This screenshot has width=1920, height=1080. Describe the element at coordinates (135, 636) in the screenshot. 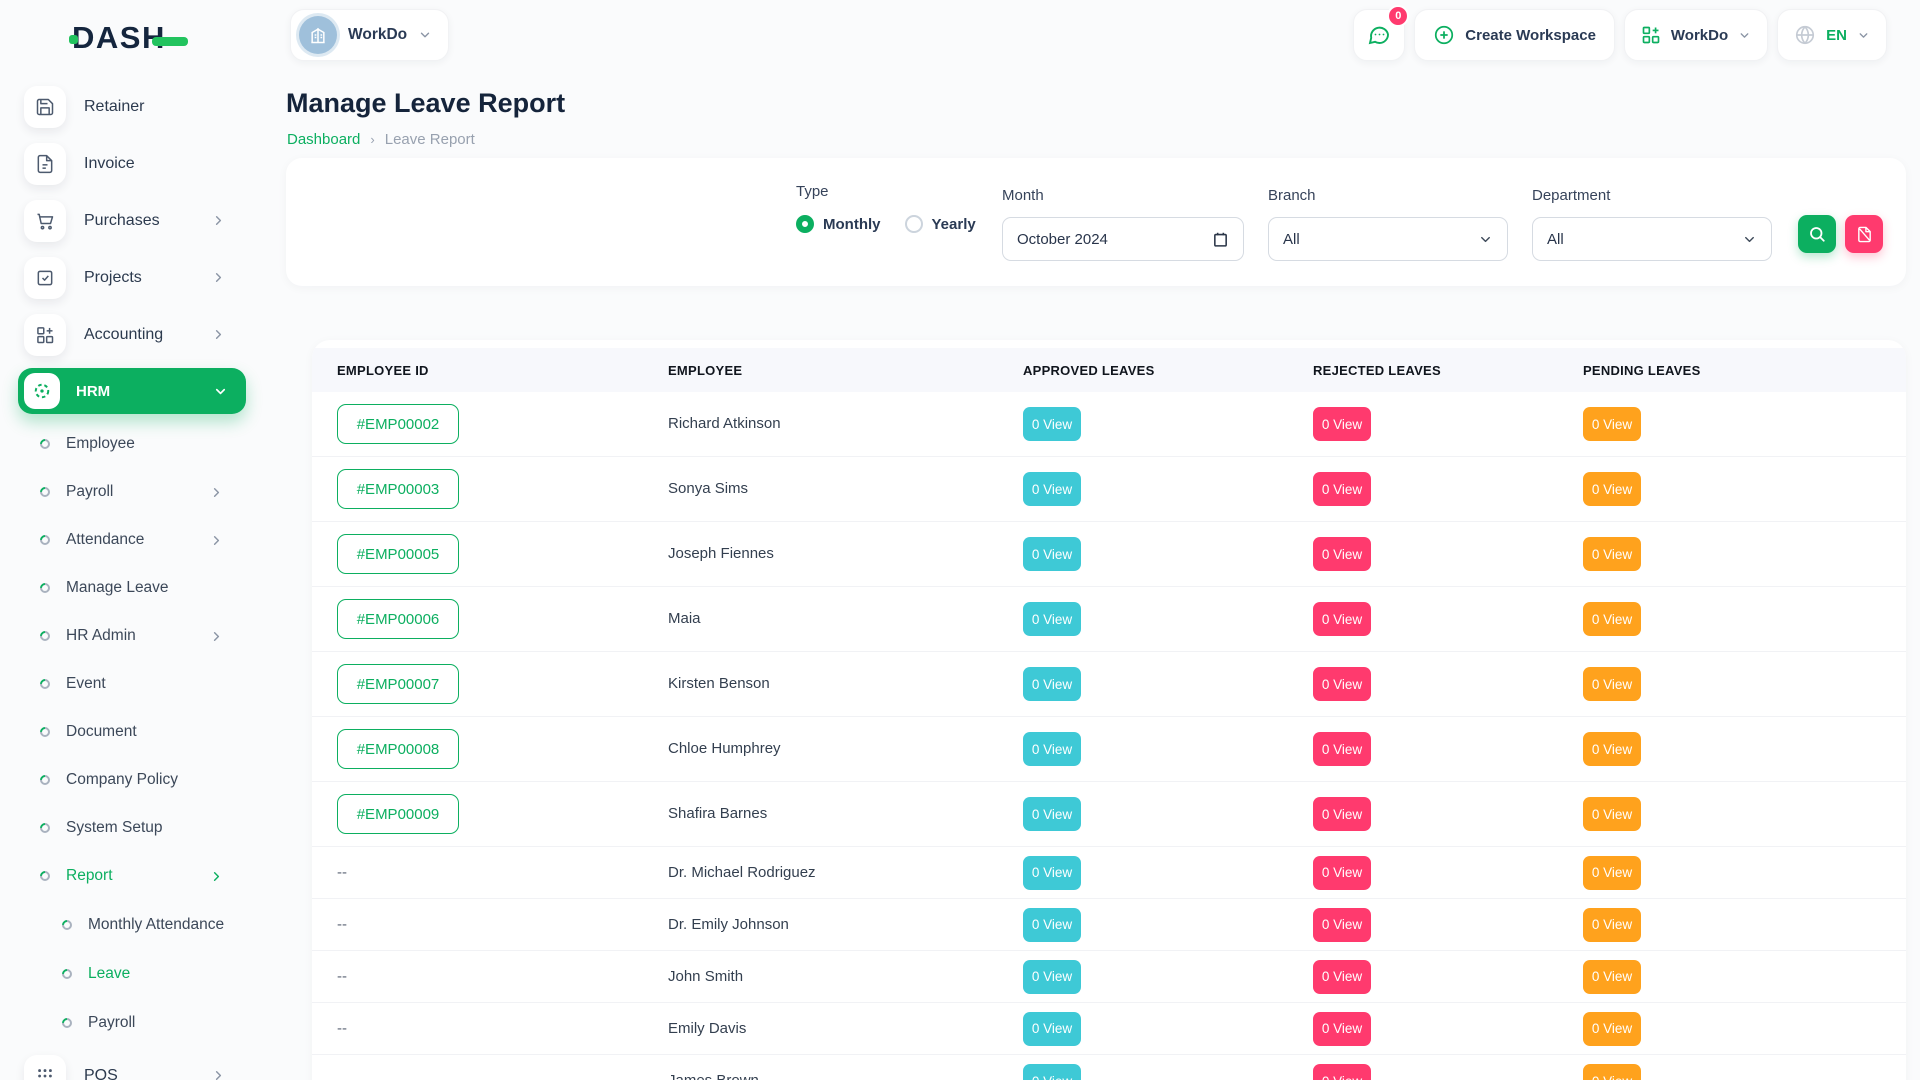

I see `sidebar-subitem-hr-admin: HR Admin` at that location.